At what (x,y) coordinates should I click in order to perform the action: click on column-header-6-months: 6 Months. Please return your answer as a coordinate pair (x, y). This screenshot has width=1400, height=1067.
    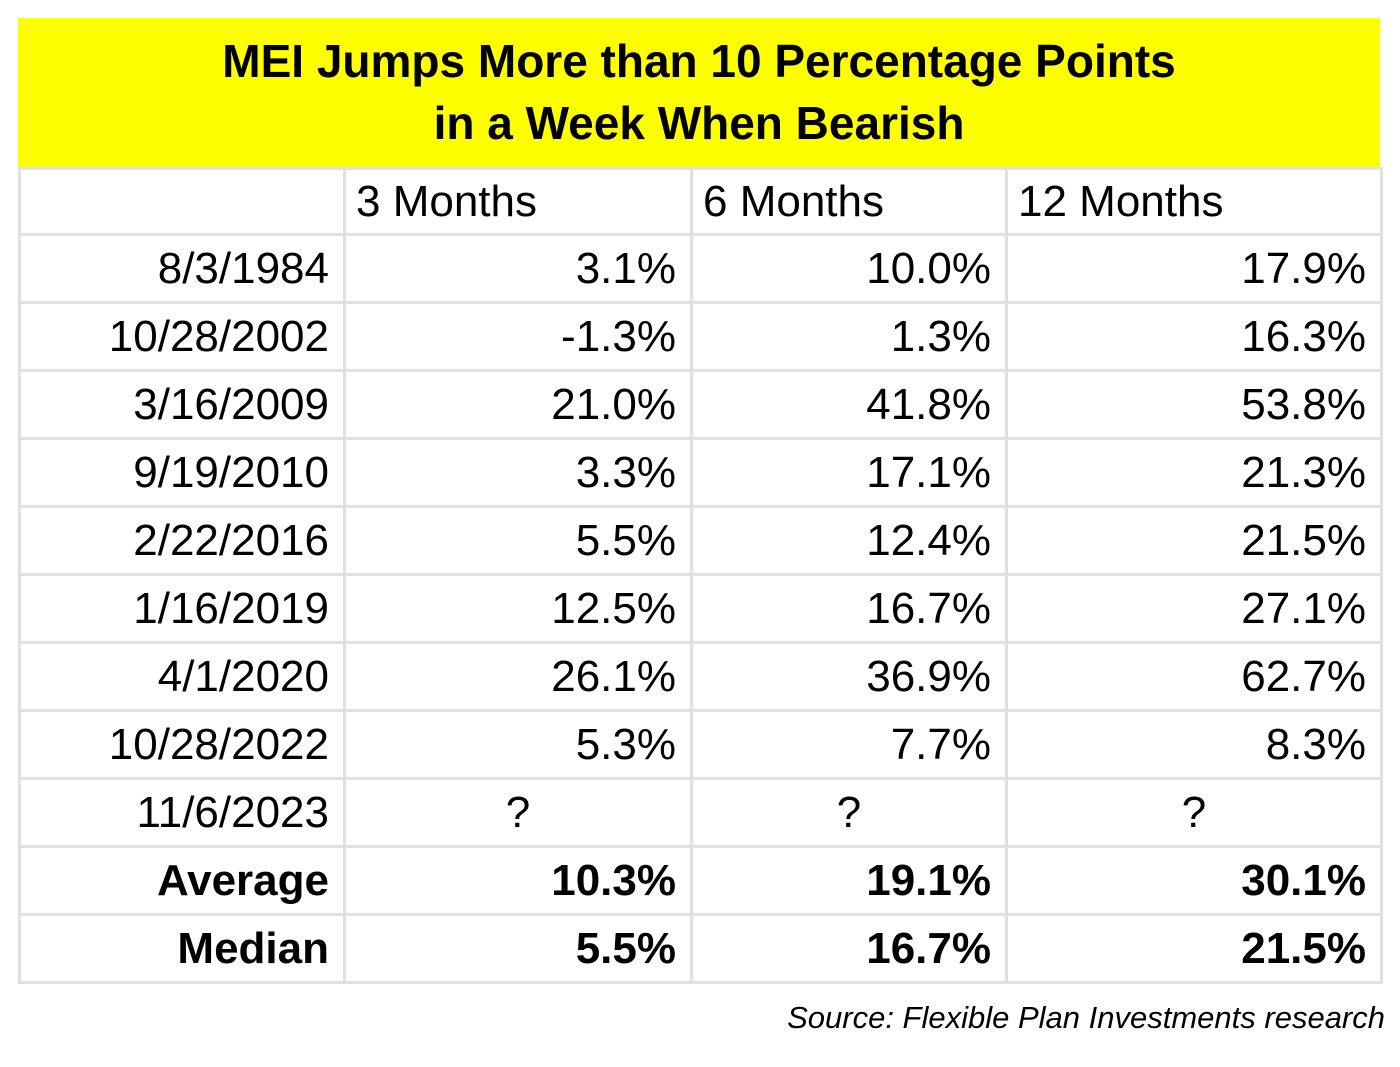
    Looking at the image, I should click on (849, 201).